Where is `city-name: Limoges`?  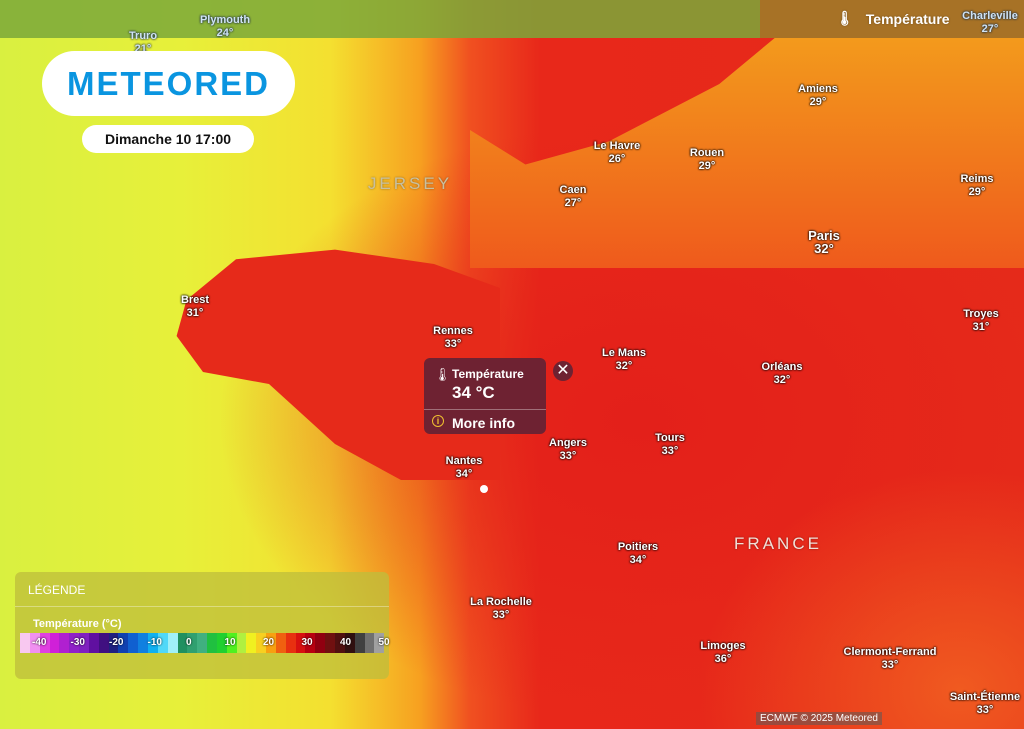
city-name: Limoges is located at coordinates (723, 646).